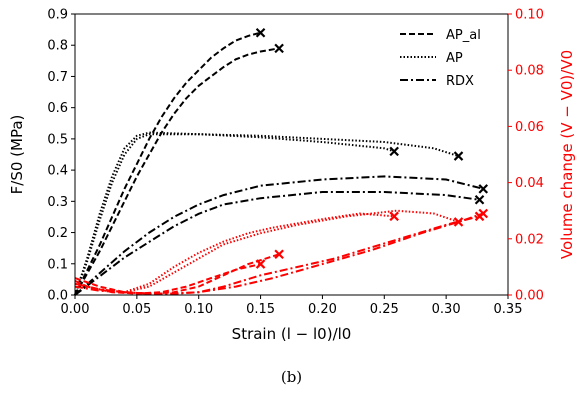 This screenshot has width=580, height=395. I want to click on right-y-tick-label: 0.04, so click(529, 183).